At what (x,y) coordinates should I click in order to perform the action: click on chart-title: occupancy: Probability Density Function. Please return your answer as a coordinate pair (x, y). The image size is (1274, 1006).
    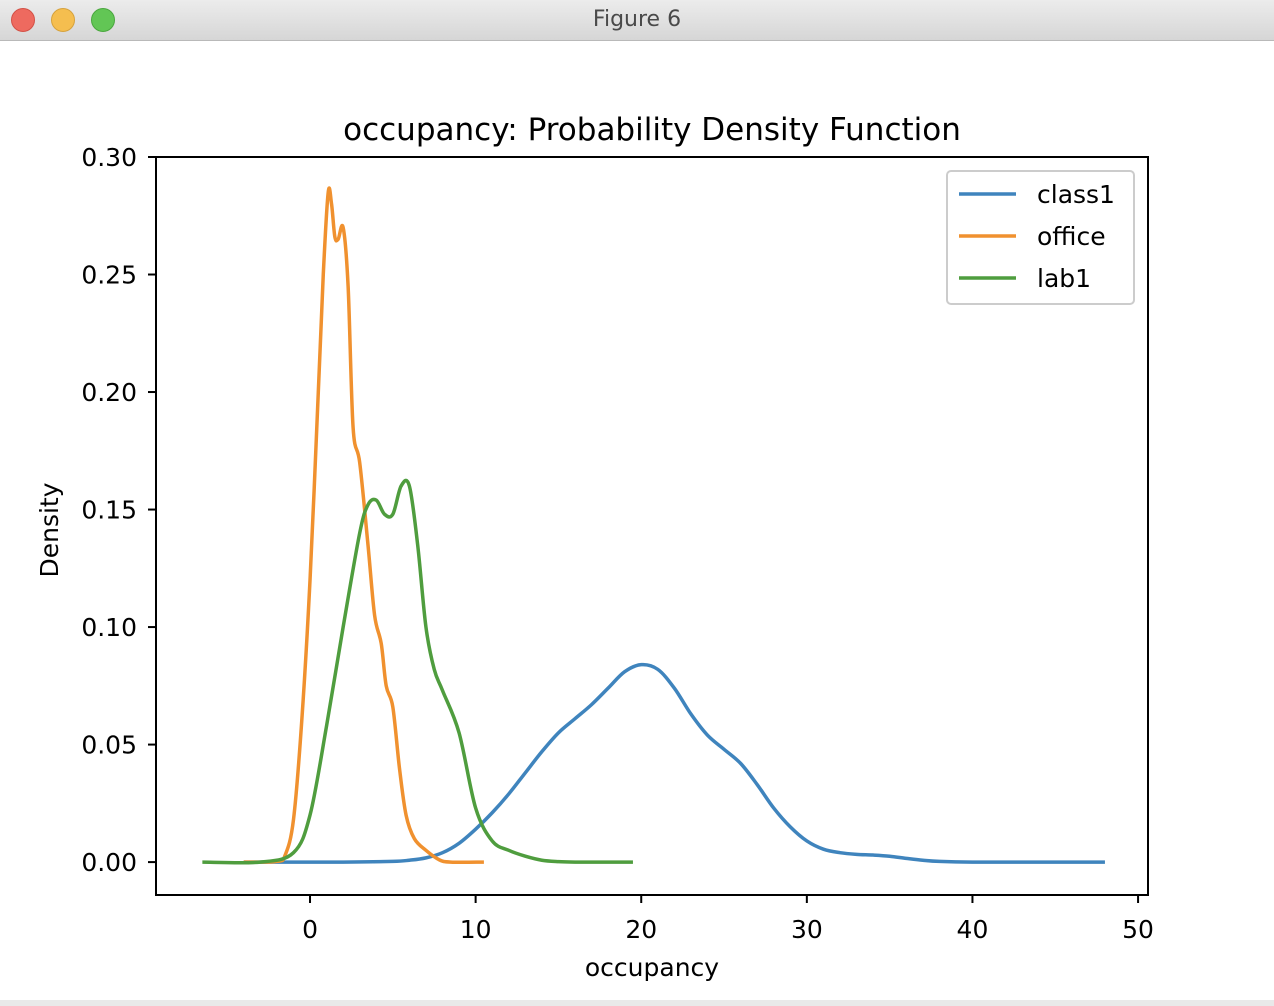
    Looking at the image, I should click on (652, 130).